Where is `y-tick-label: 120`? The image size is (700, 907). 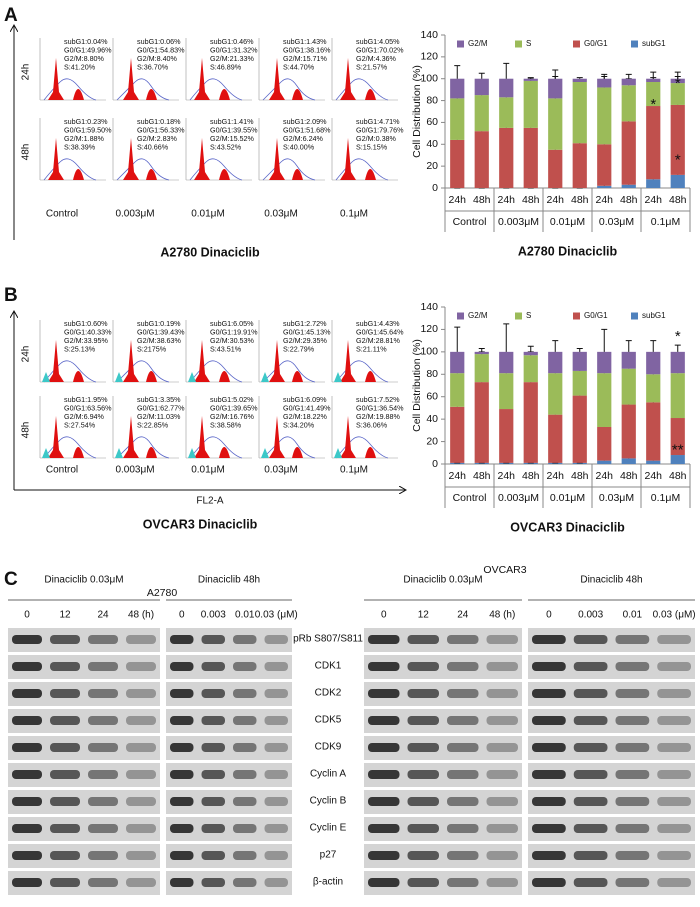 y-tick-label: 120 is located at coordinates (429, 57).